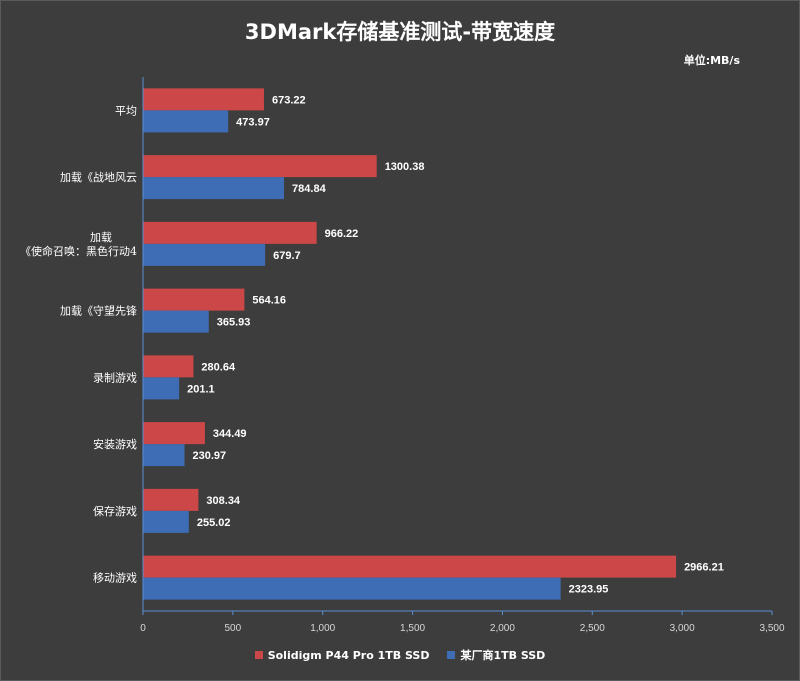 This screenshot has height=681, width=800. I want to click on category-label-line: 《使命召唤：黑色行动4, so click(78, 251).